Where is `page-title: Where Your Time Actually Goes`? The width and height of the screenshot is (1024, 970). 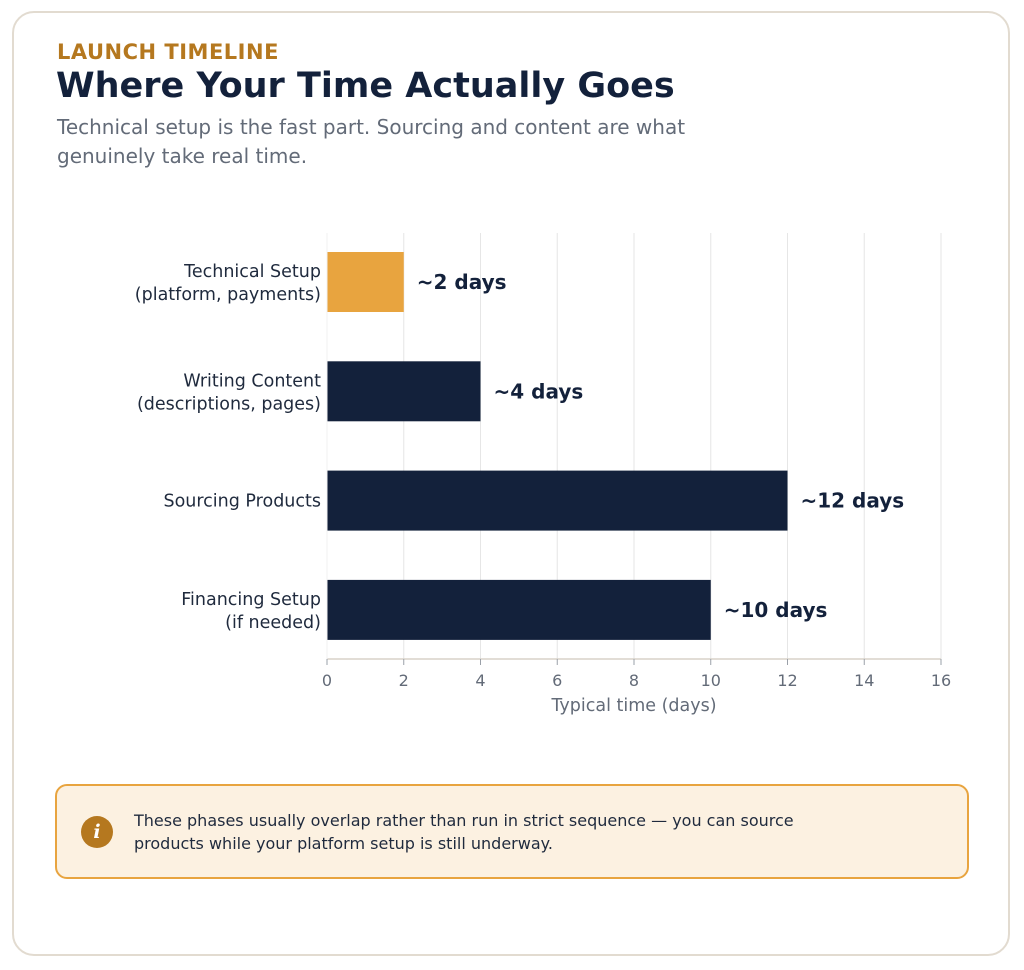 page-title: Where Your Time Actually Goes is located at coordinates (365, 86).